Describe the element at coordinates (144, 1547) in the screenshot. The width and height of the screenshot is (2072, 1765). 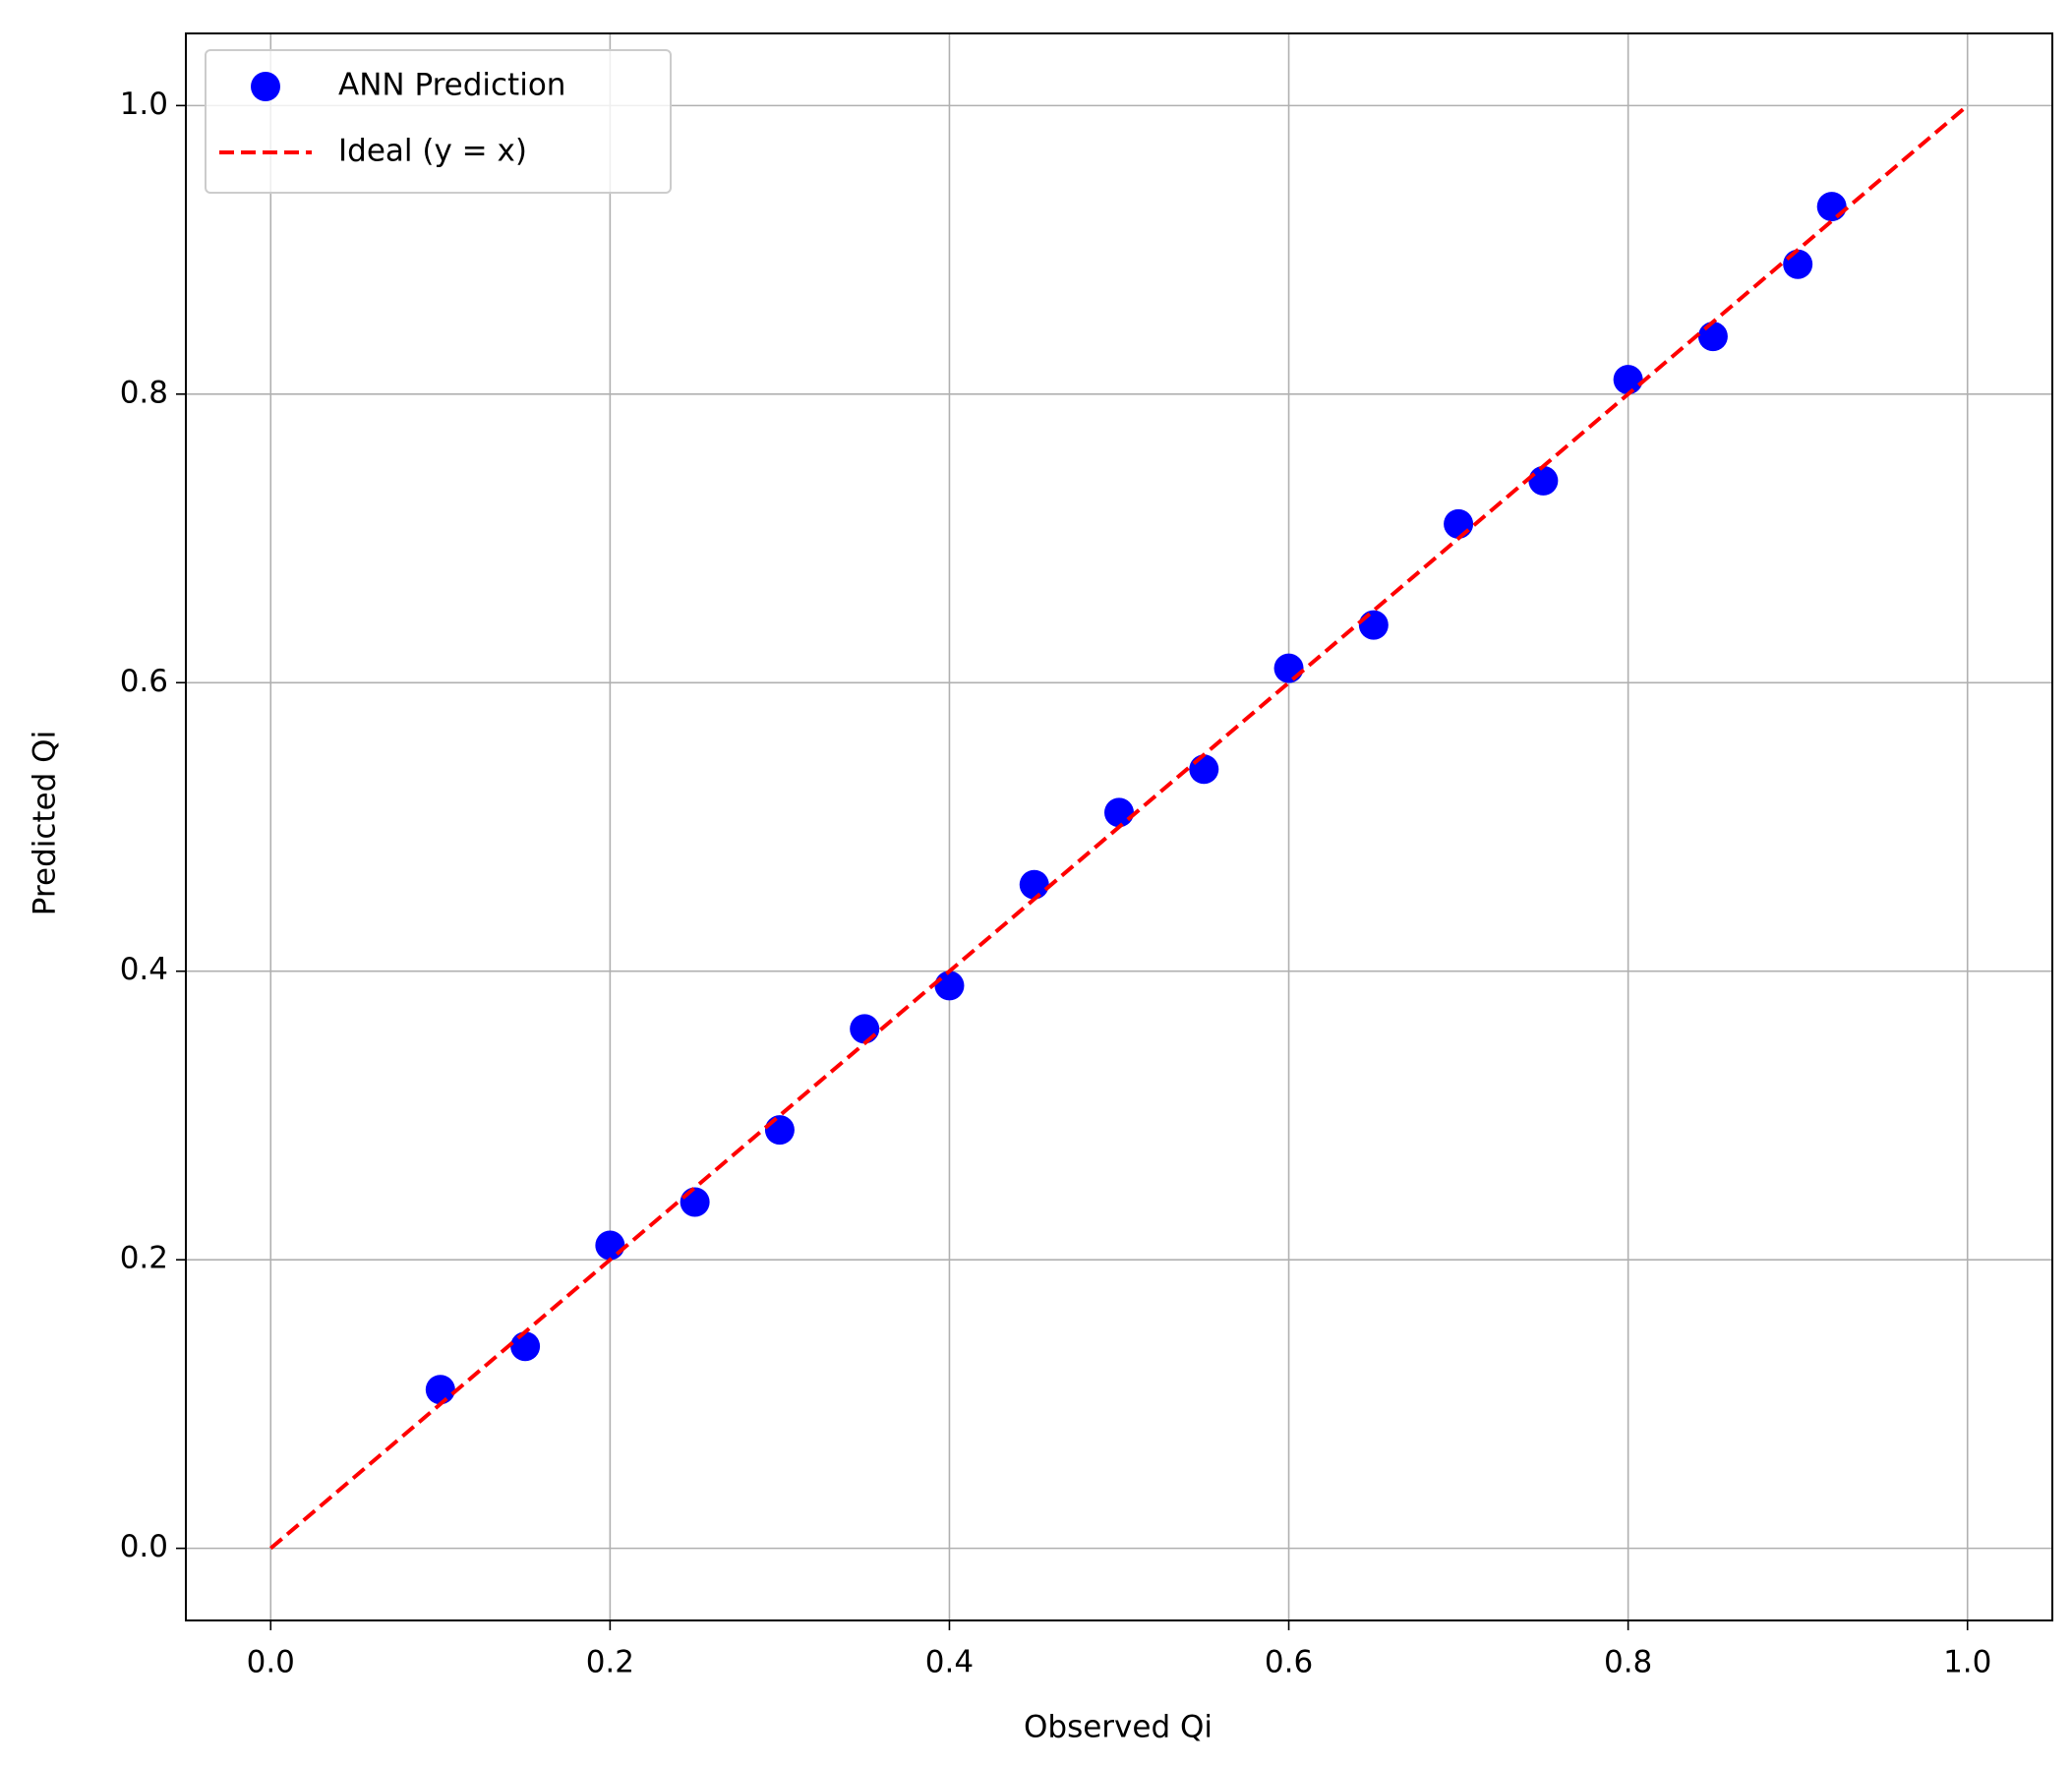
I see `y-tick-label: 0.0` at that location.